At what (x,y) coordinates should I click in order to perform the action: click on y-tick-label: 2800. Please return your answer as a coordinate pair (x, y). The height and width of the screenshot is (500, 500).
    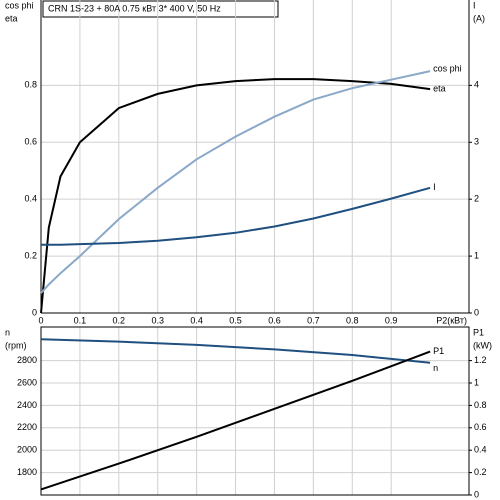
    Looking at the image, I should click on (27, 360).